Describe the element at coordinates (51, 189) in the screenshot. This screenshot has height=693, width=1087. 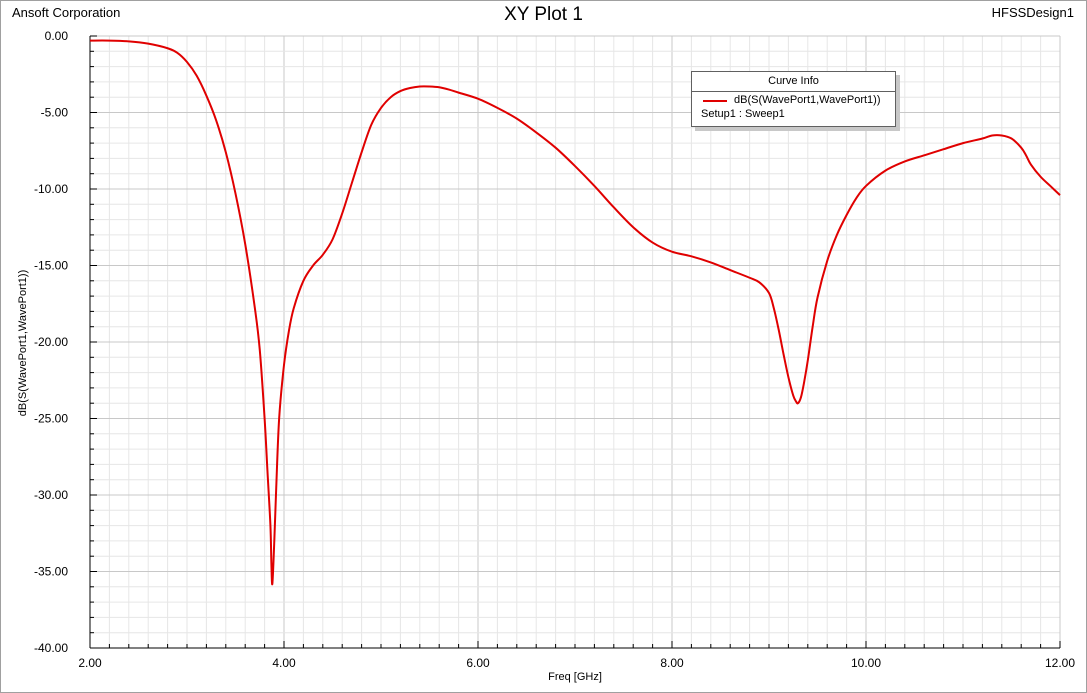
I see `y-tick-label: -10.00` at that location.